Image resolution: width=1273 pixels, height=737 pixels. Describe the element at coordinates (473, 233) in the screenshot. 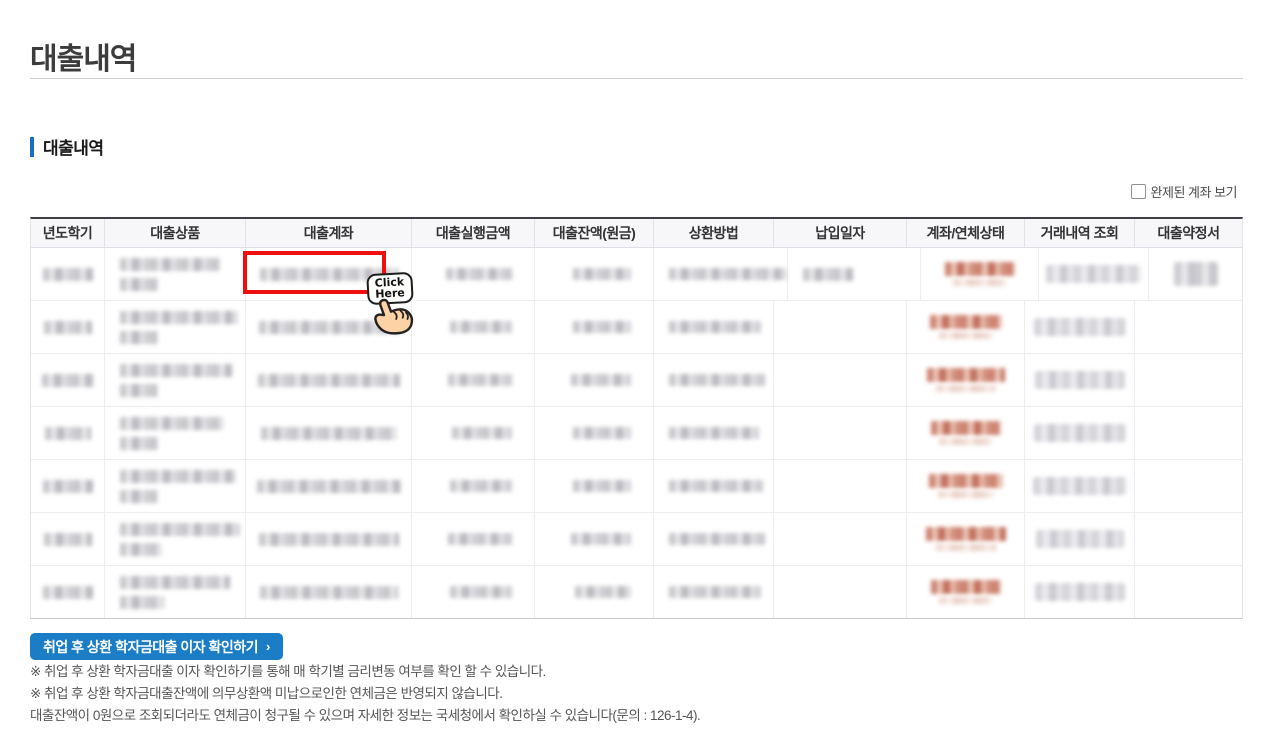

I see `column-header-4: 대출실행금액` at that location.